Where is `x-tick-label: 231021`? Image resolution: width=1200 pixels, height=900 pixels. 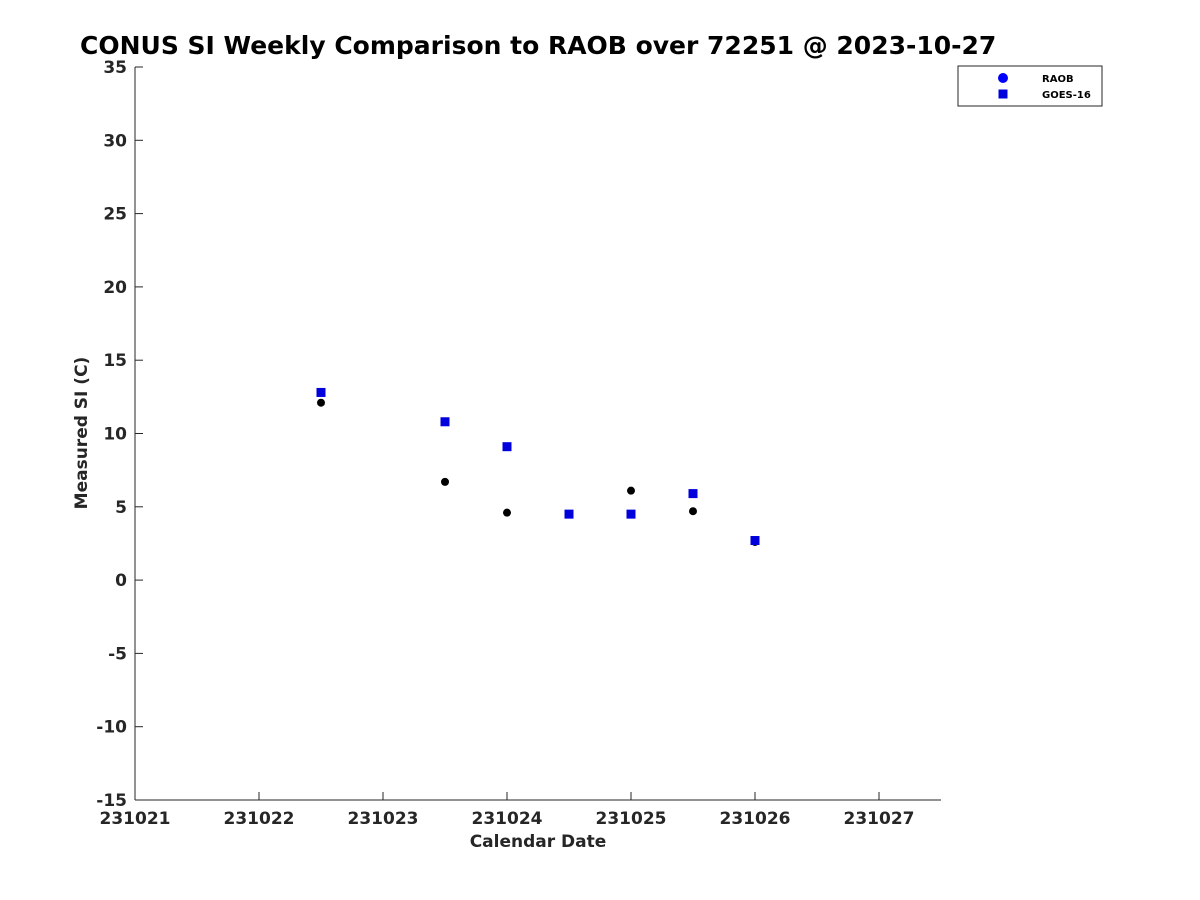 x-tick-label: 231021 is located at coordinates (135, 819).